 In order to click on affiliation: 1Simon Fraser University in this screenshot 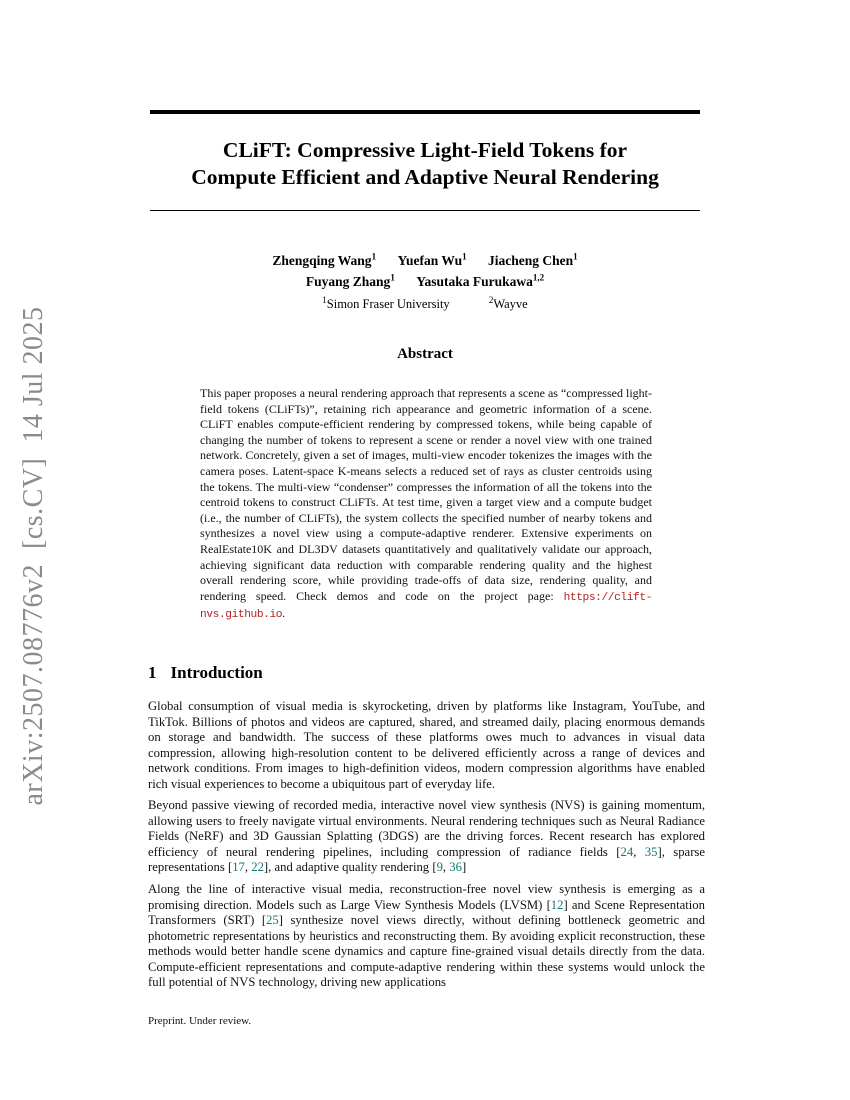, I will do `click(386, 303)`.